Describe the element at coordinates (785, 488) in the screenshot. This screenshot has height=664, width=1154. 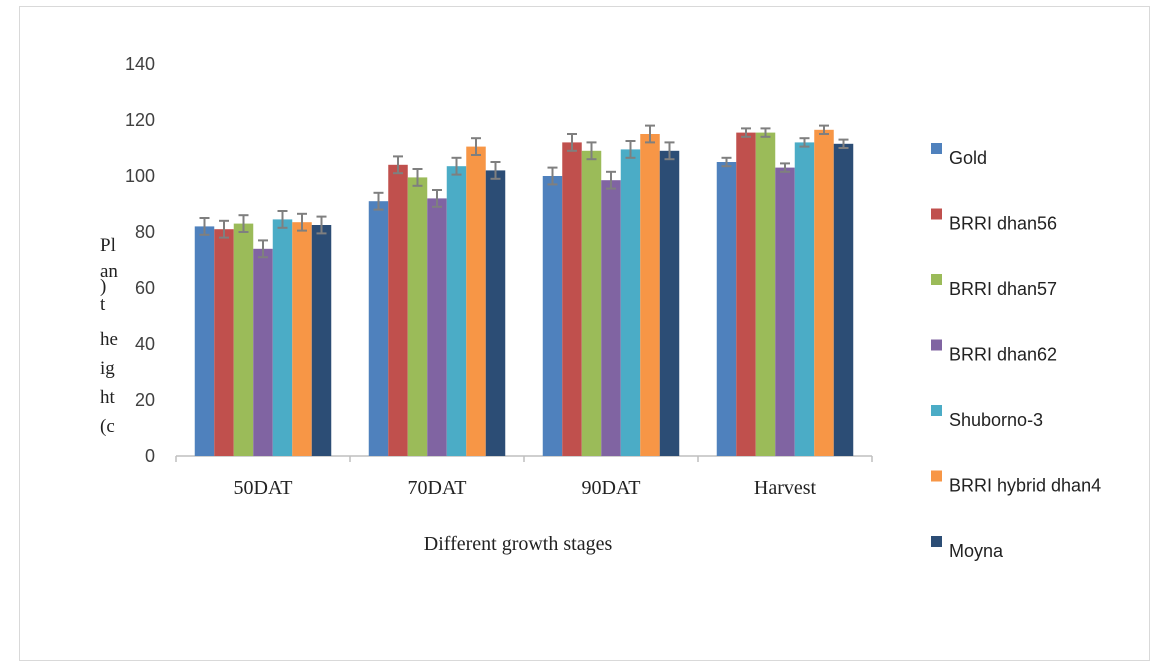
I see `x-tick-label: Harvest` at that location.